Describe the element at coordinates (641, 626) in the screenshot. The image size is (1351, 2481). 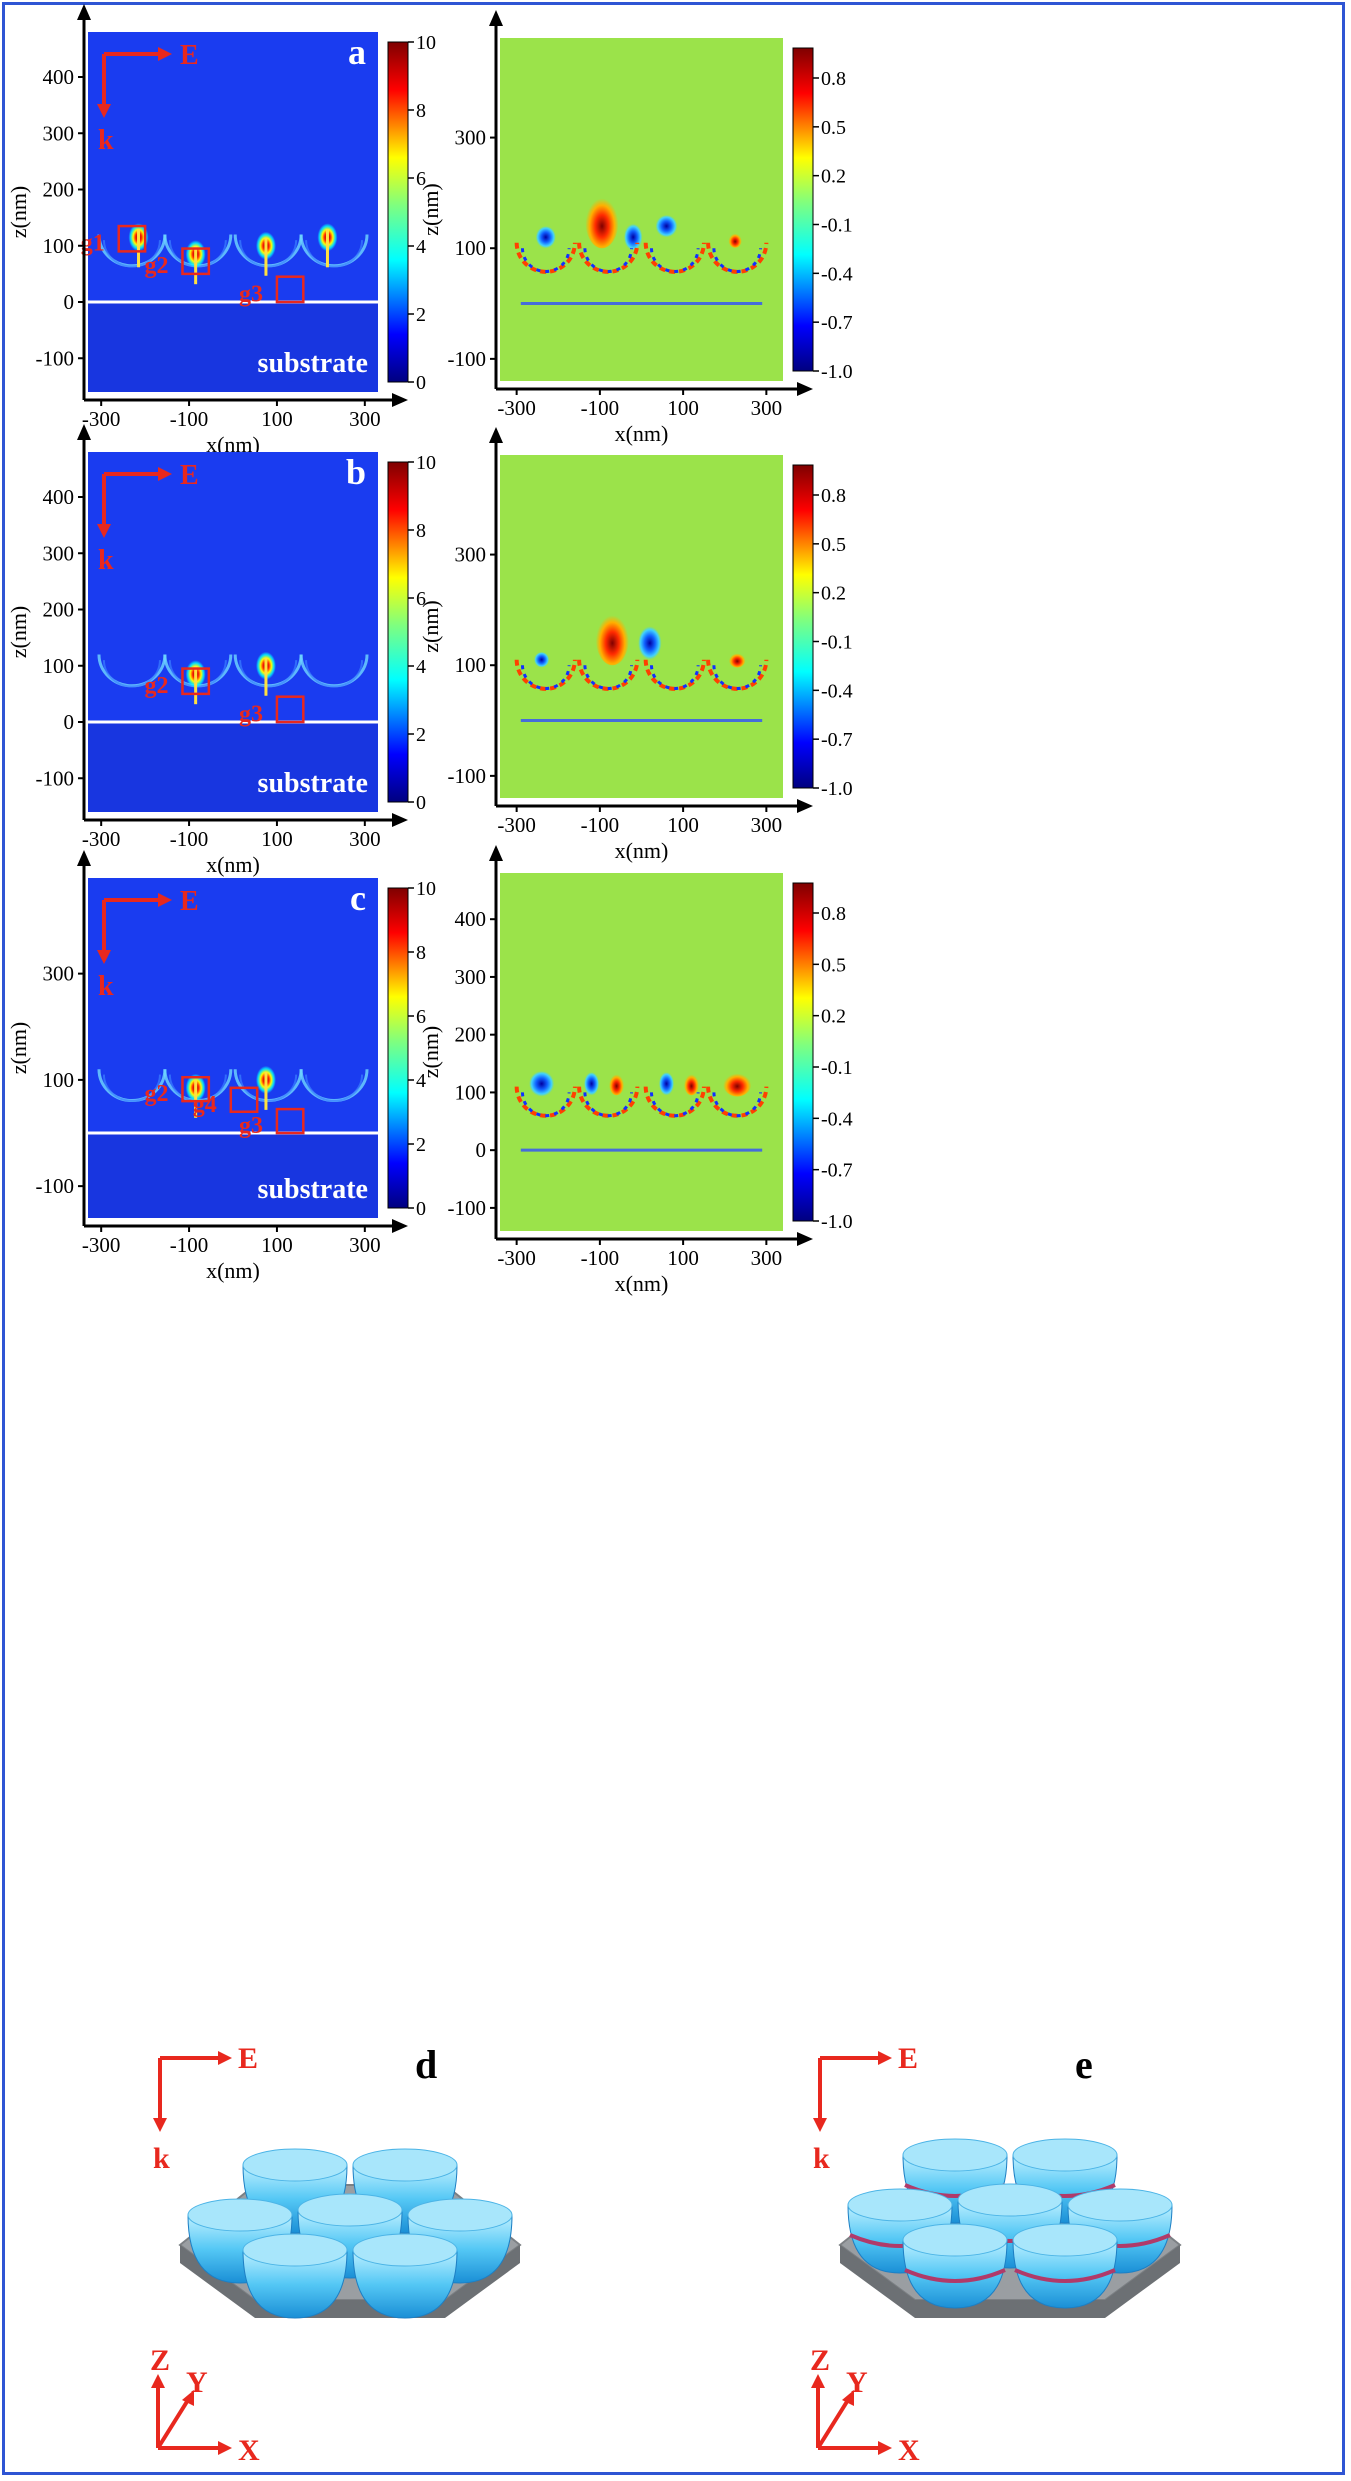
I see `heatmap-background` at that location.